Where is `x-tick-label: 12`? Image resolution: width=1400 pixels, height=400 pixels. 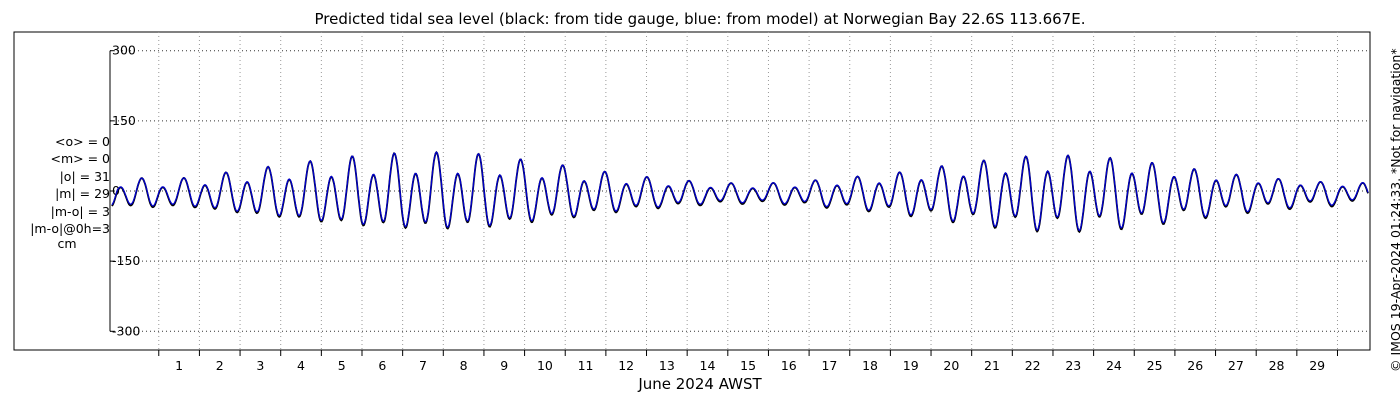 x-tick-label: 12 is located at coordinates (626, 365).